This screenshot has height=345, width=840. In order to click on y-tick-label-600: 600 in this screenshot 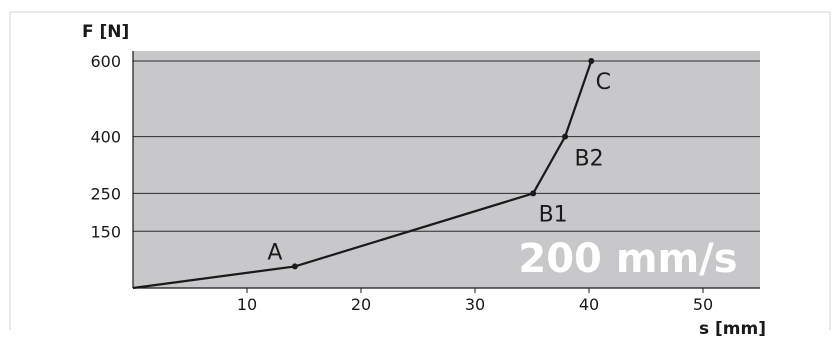, I will do `click(105, 61)`.